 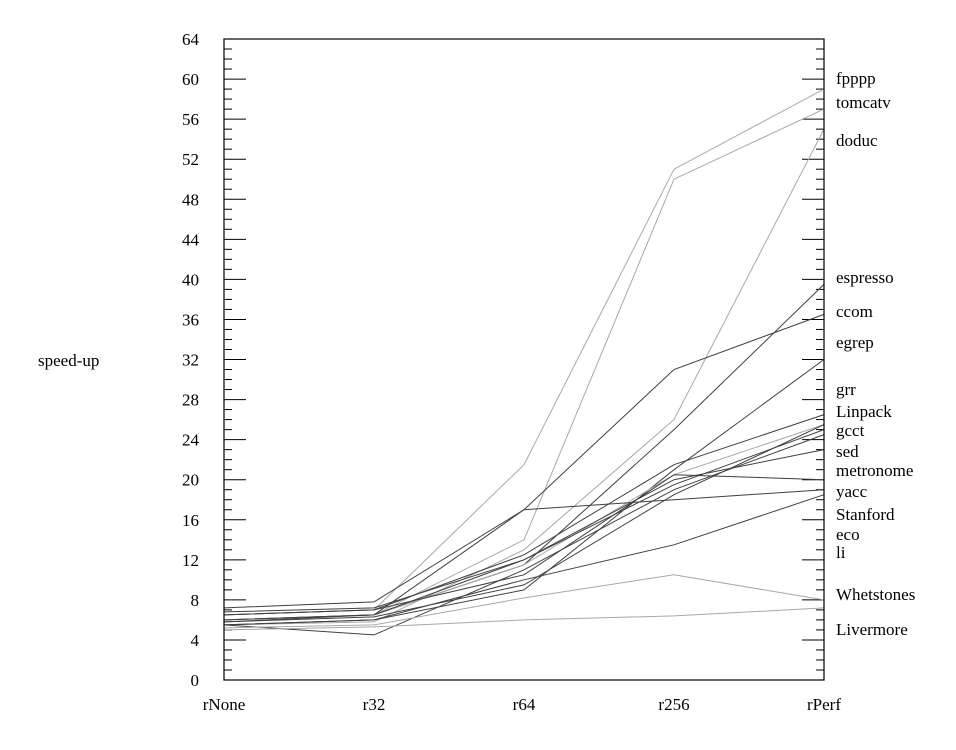 What do you see at coordinates (190, 520) in the screenshot?
I see `y-tick-label: 16` at bounding box center [190, 520].